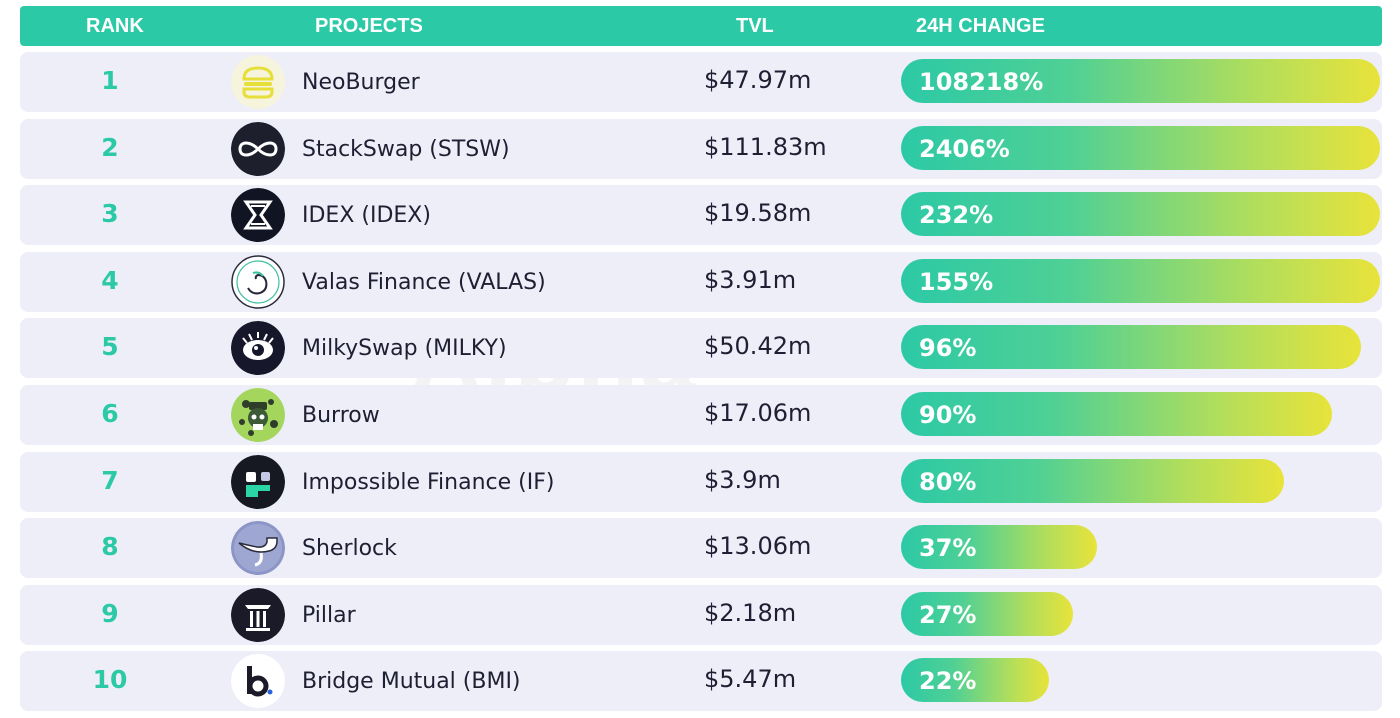 The width and height of the screenshot is (1400, 718). I want to click on rank-value: 1, so click(110, 80).